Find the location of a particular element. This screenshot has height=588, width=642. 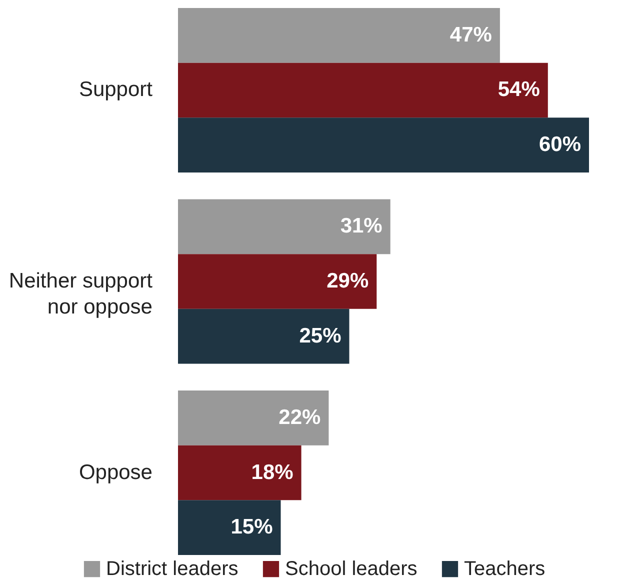

data-label: 31% is located at coordinates (361, 226).